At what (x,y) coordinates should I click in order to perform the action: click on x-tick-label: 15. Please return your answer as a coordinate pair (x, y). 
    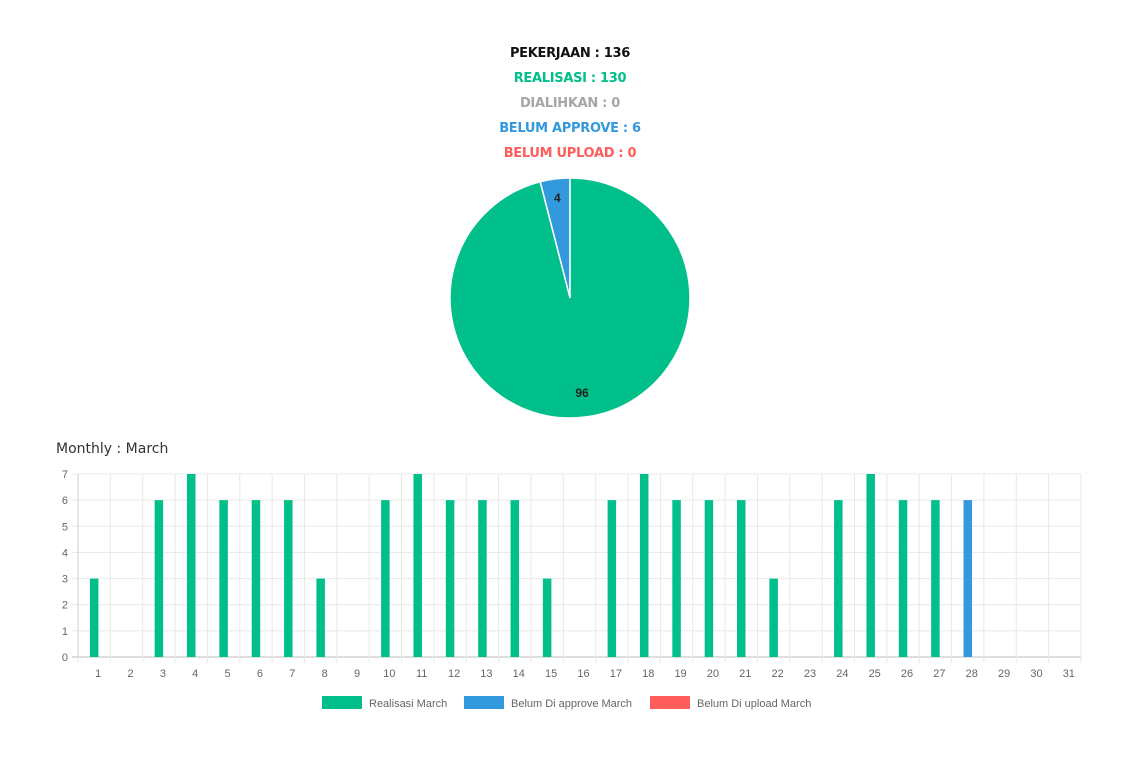
    Looking at the image, I should click on (551, 674).